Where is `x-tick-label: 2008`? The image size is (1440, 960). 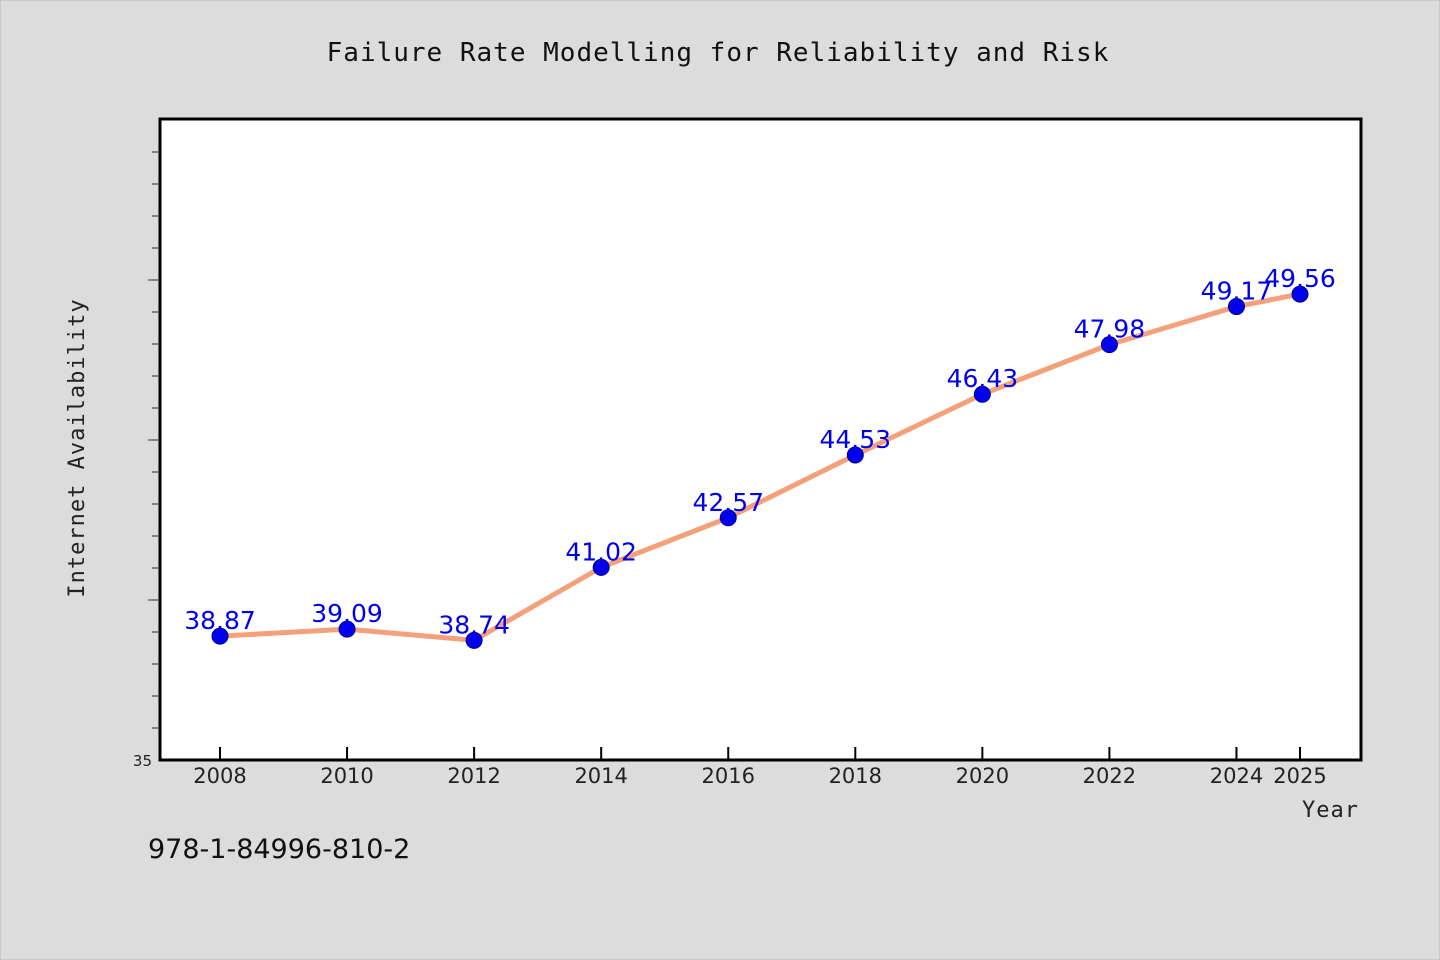 x-tick-label: 2008 is located at coordinates (219, 776).